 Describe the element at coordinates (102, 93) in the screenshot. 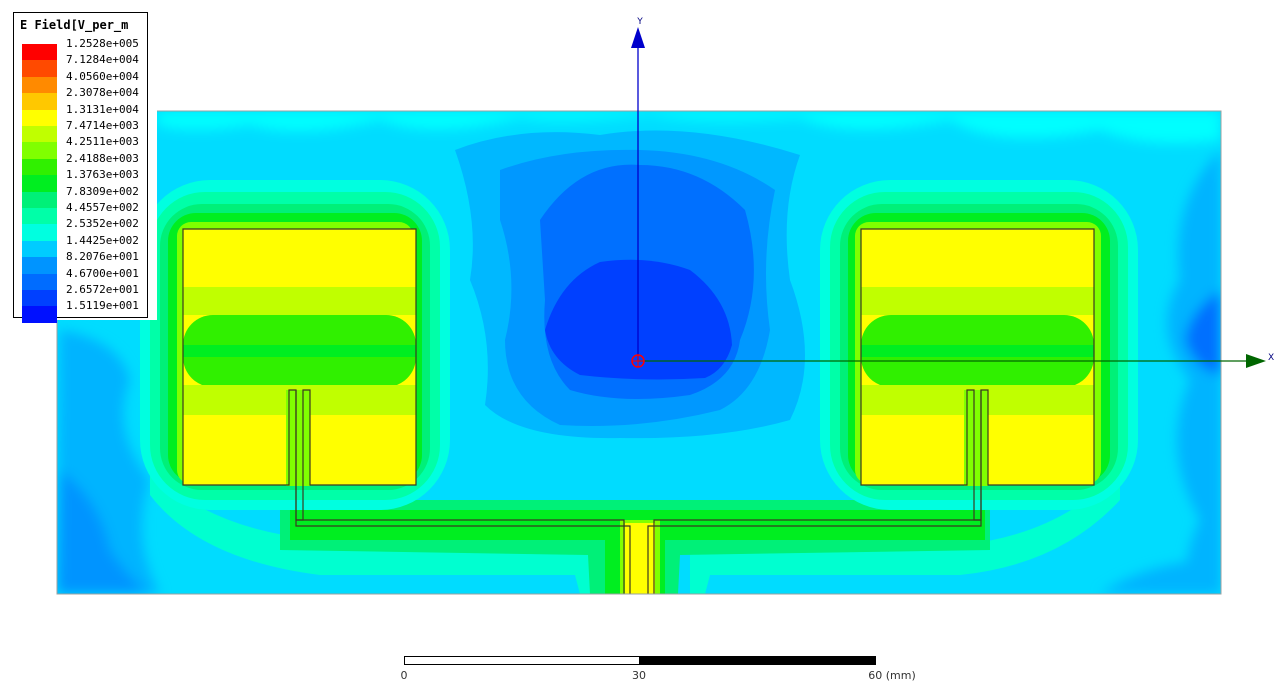

I see `legend-value: 2.3078e+004` at that location.